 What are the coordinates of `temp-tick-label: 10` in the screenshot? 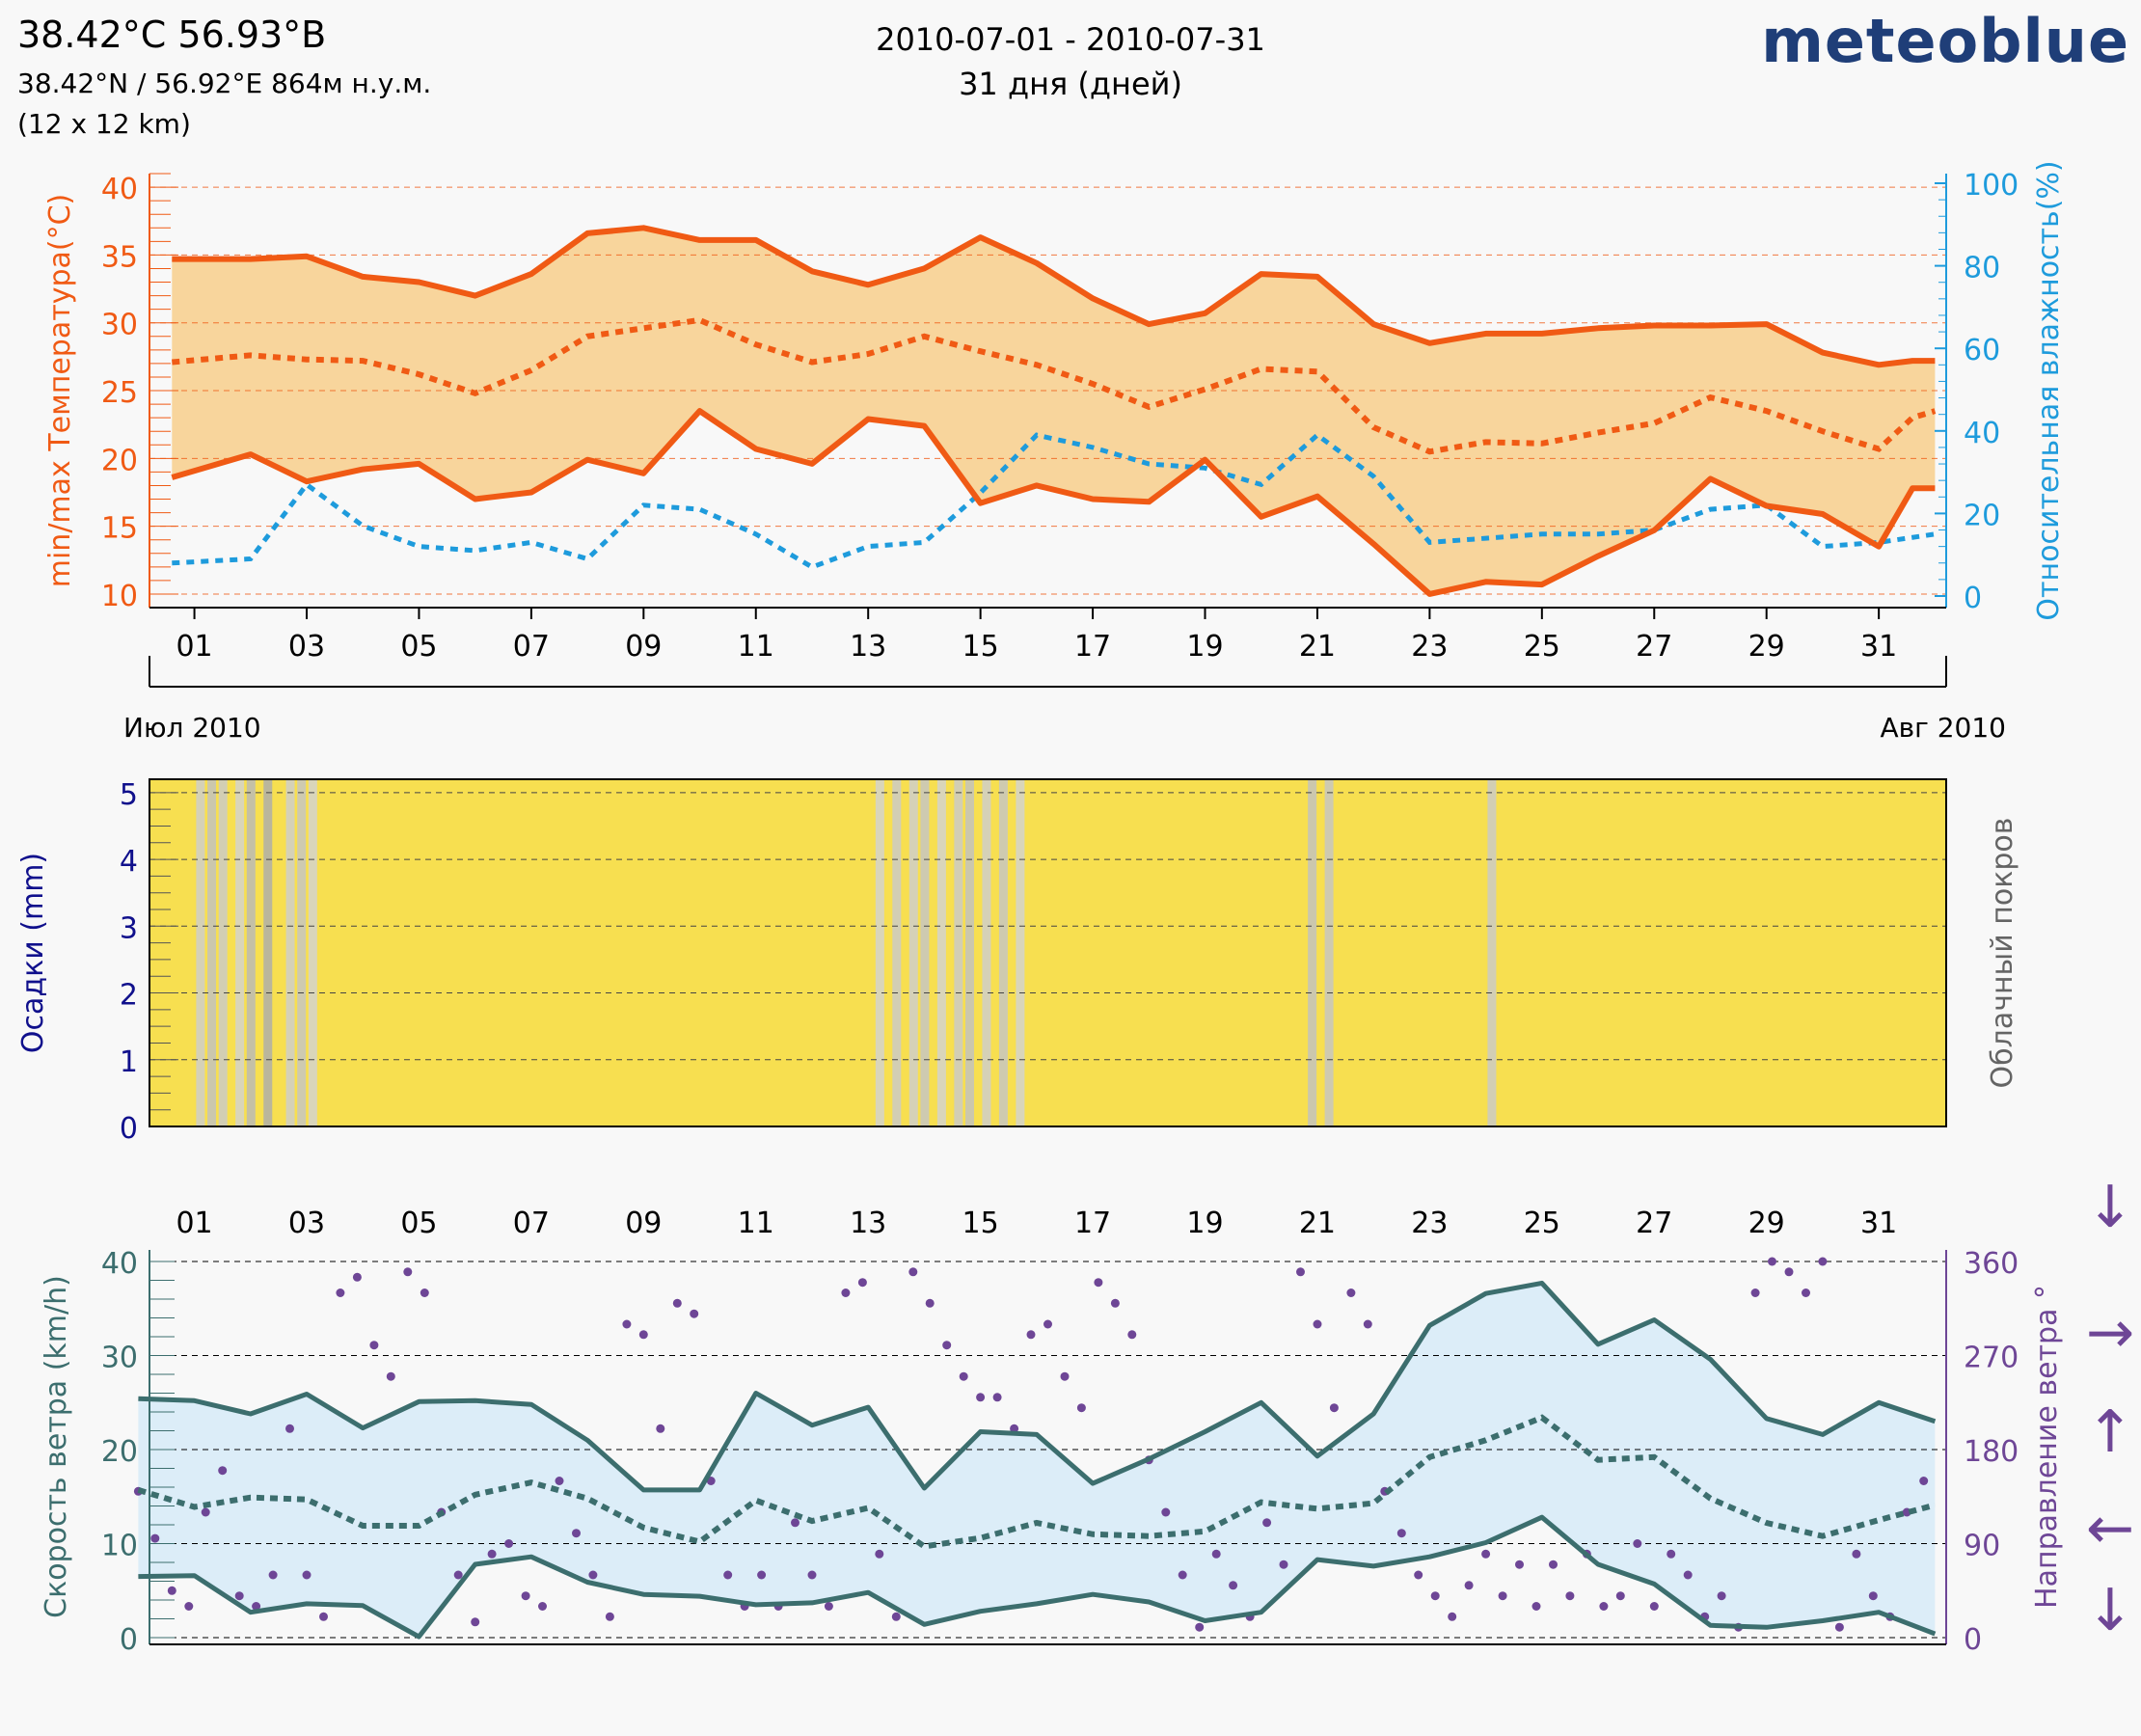 It's located at (120, 596).